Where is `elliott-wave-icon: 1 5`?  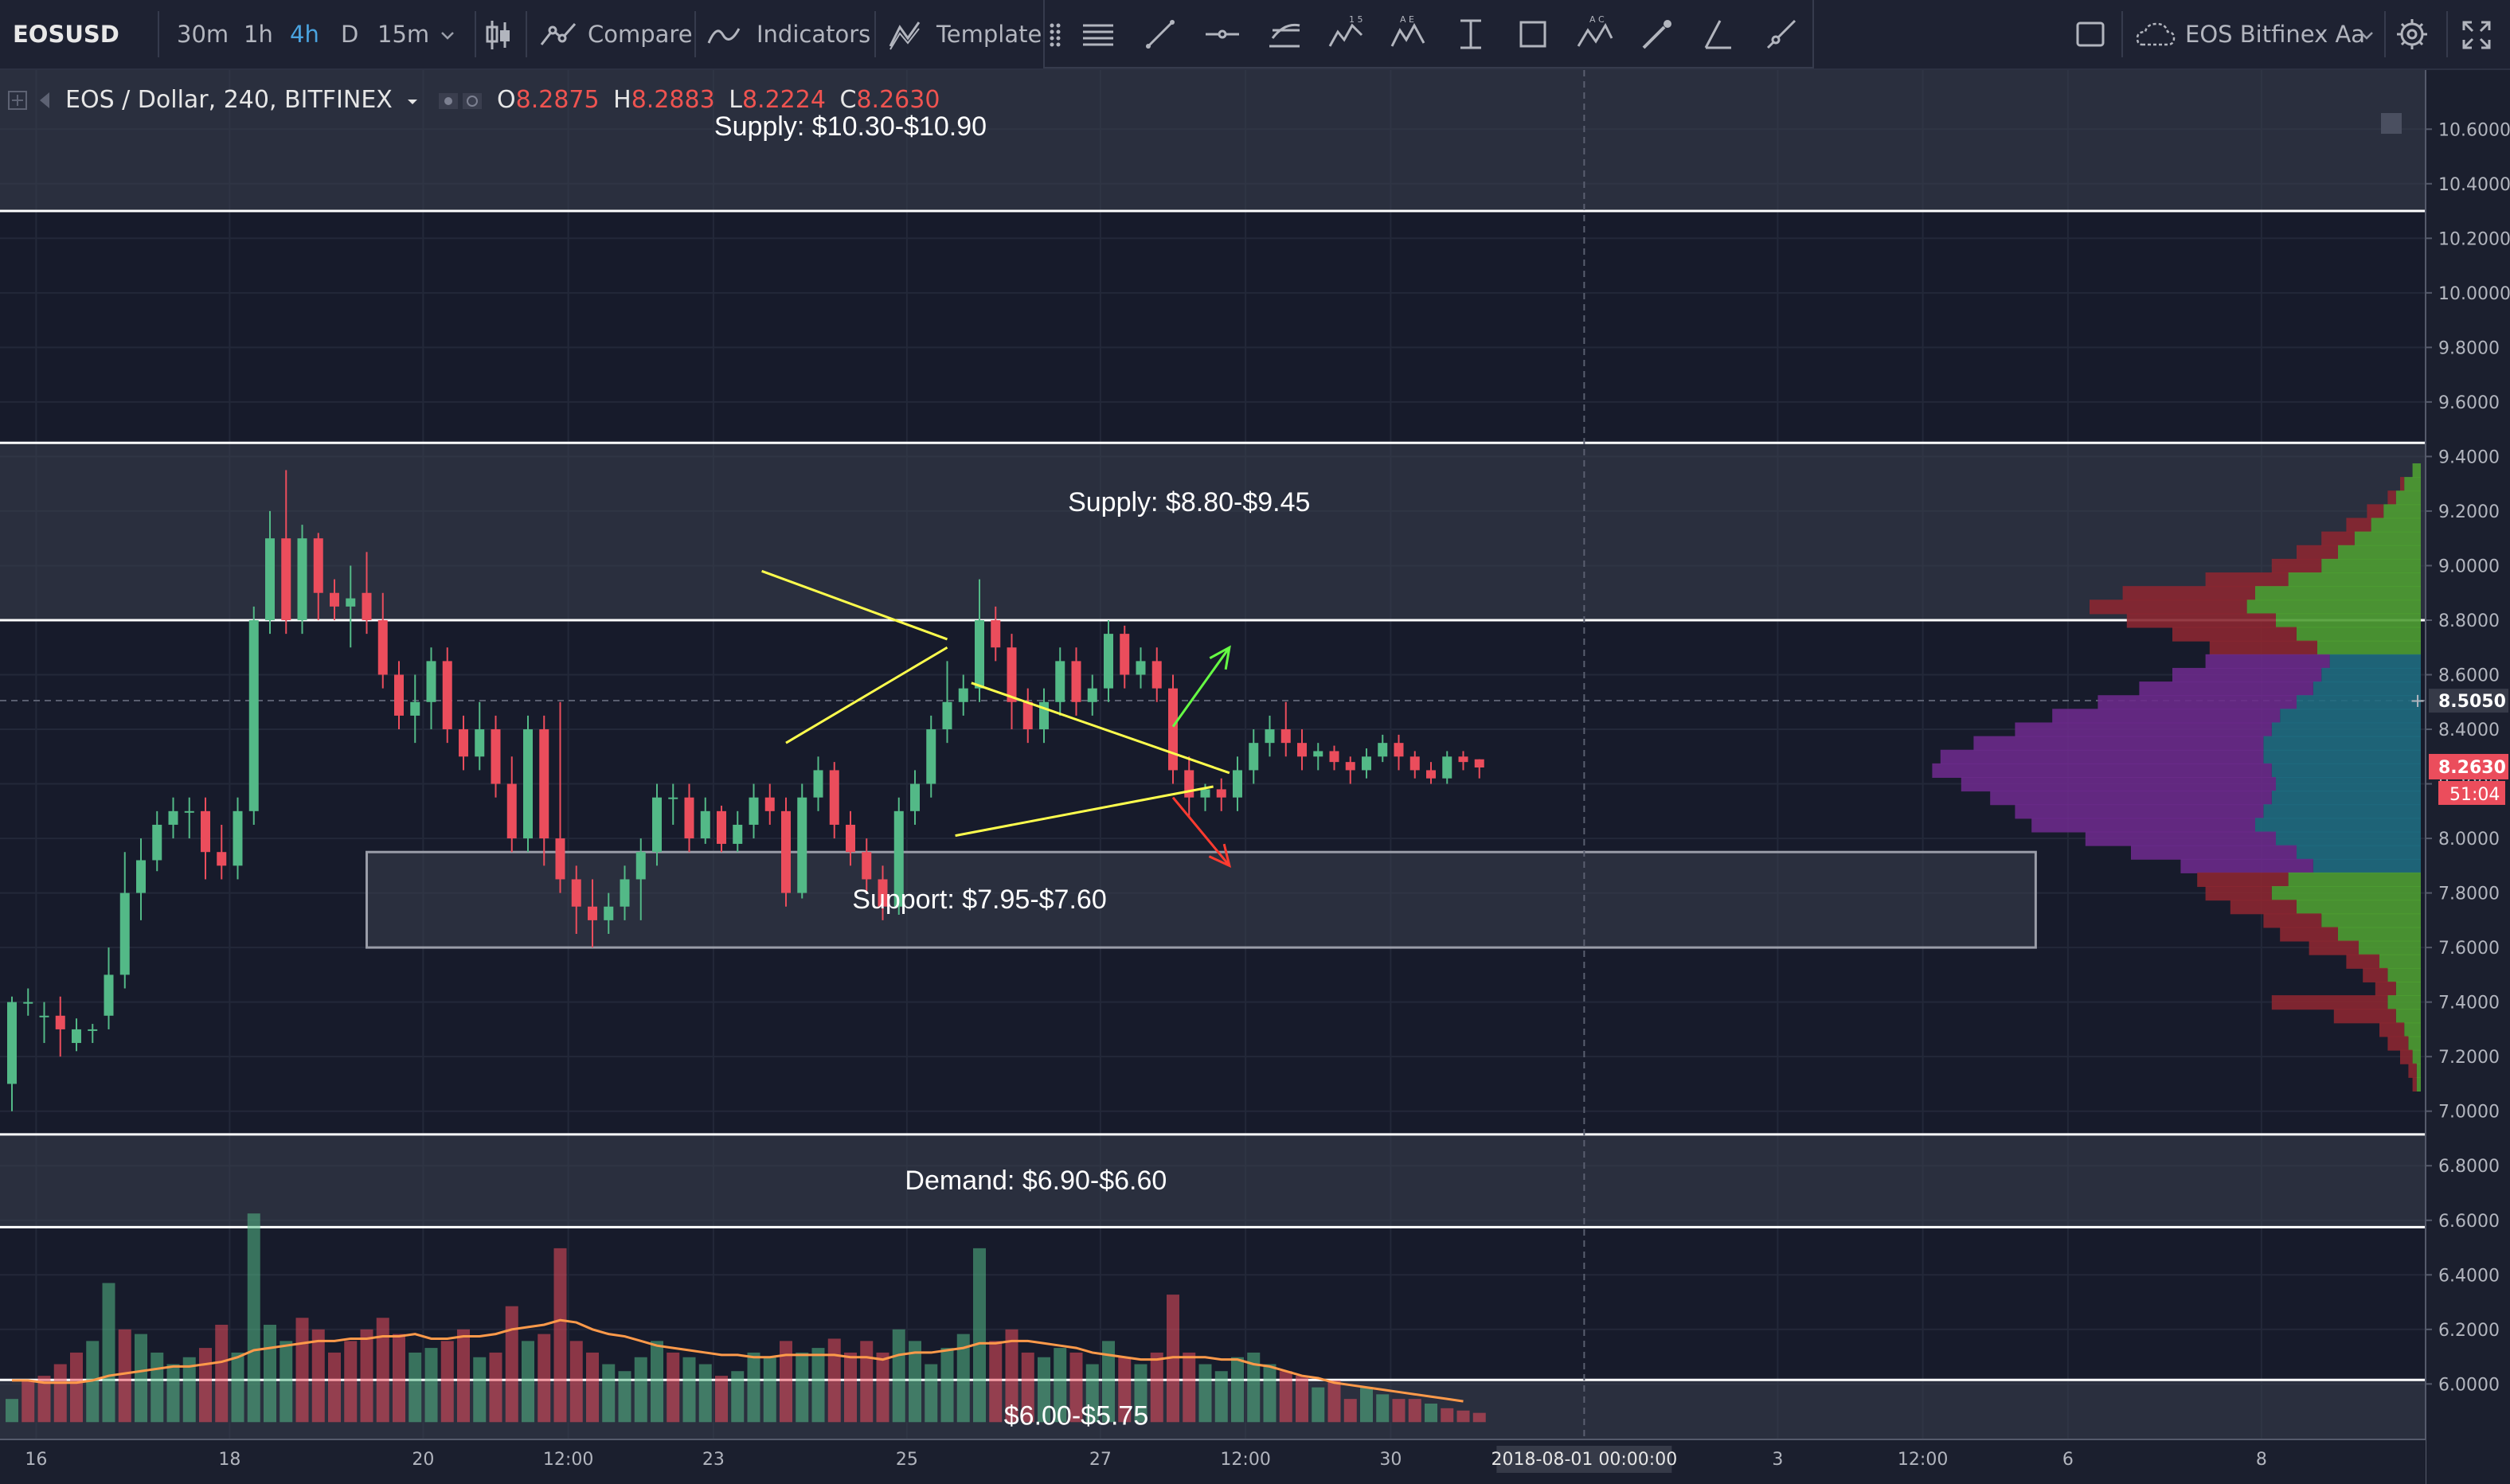 elliott-wave-icon: 1 5 is located at coordinates (1346, 34).